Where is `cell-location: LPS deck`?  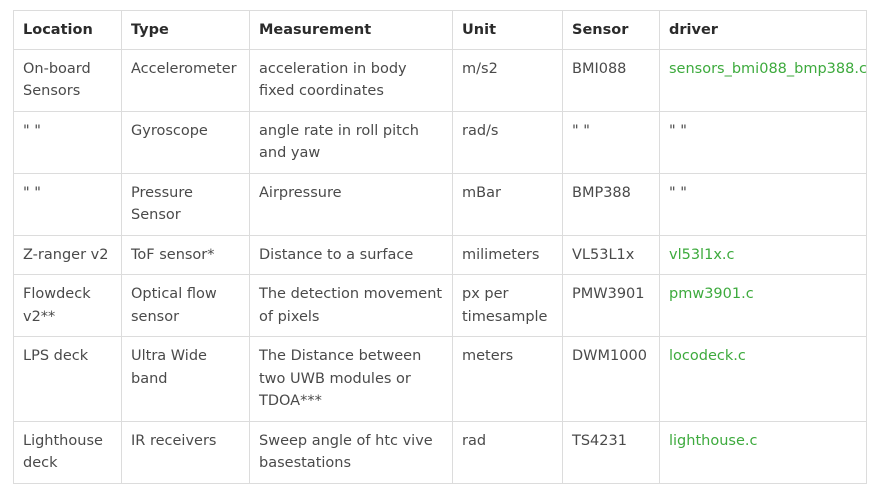
cell-location: LPS deck is located at coordinates (67, 379).